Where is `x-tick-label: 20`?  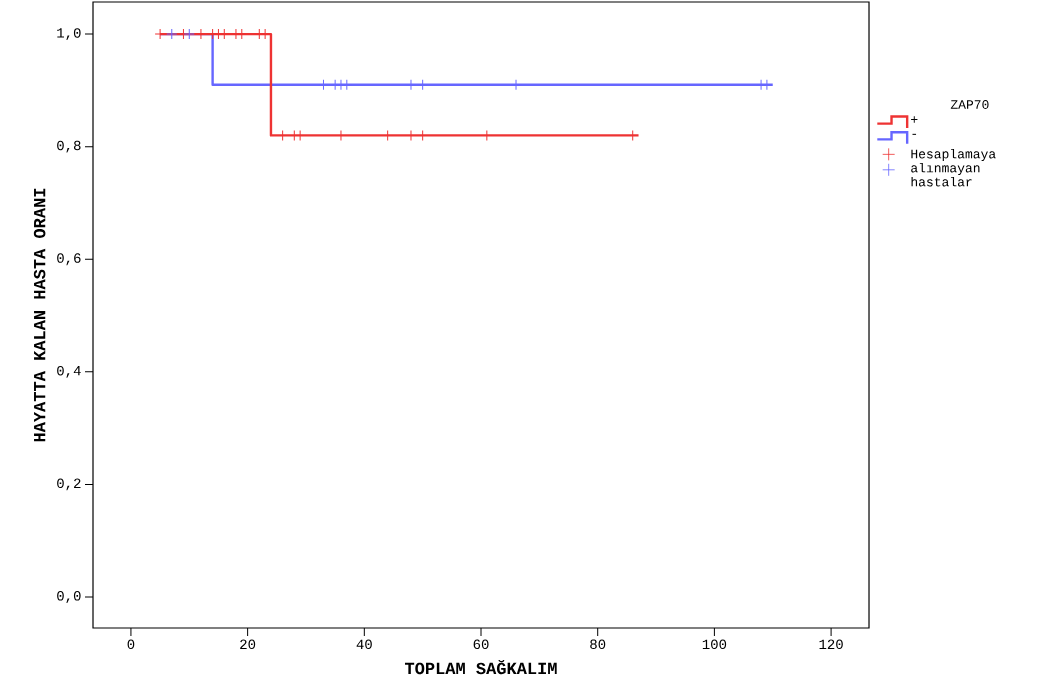 x-tick-label: 20 is located at coordinates (248, 644).